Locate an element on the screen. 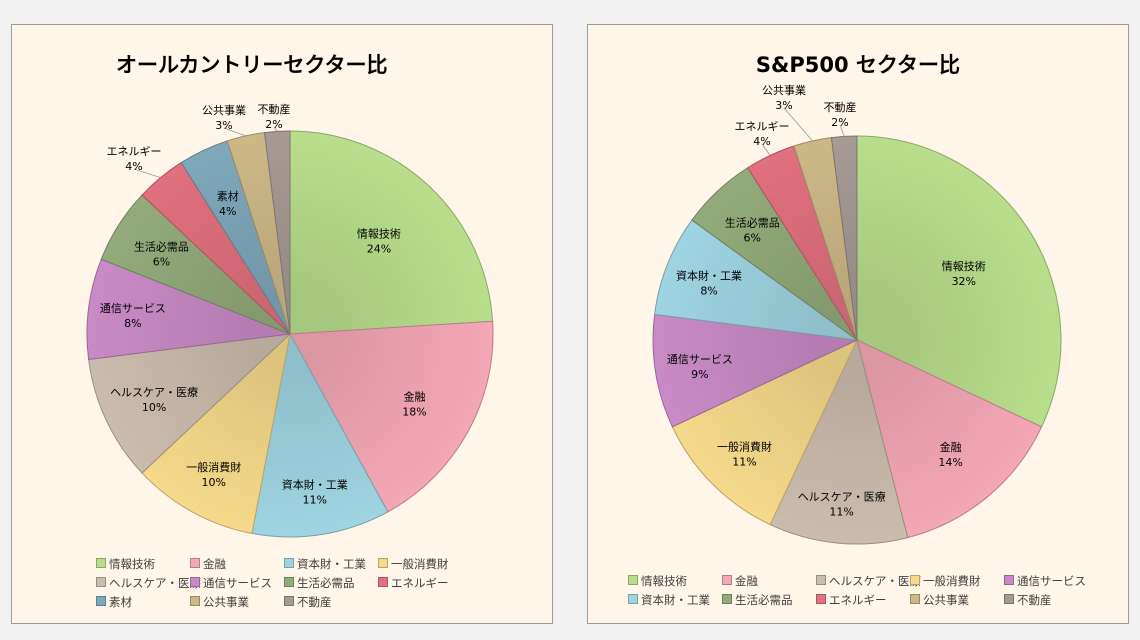  legend-label: 通信サービス is located at coordinates (237, 583).